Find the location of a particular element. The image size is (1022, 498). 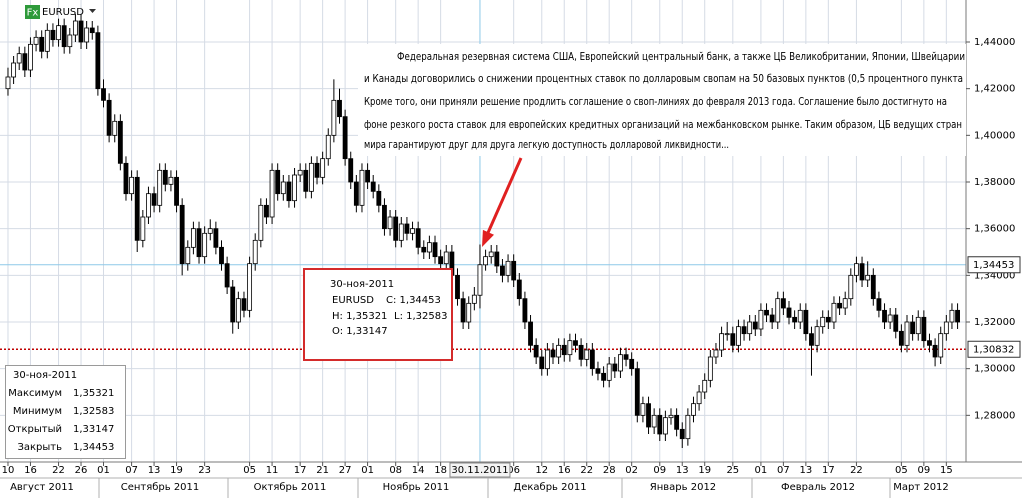

x-tick-label: 11 is located at coordinates (272, 470).